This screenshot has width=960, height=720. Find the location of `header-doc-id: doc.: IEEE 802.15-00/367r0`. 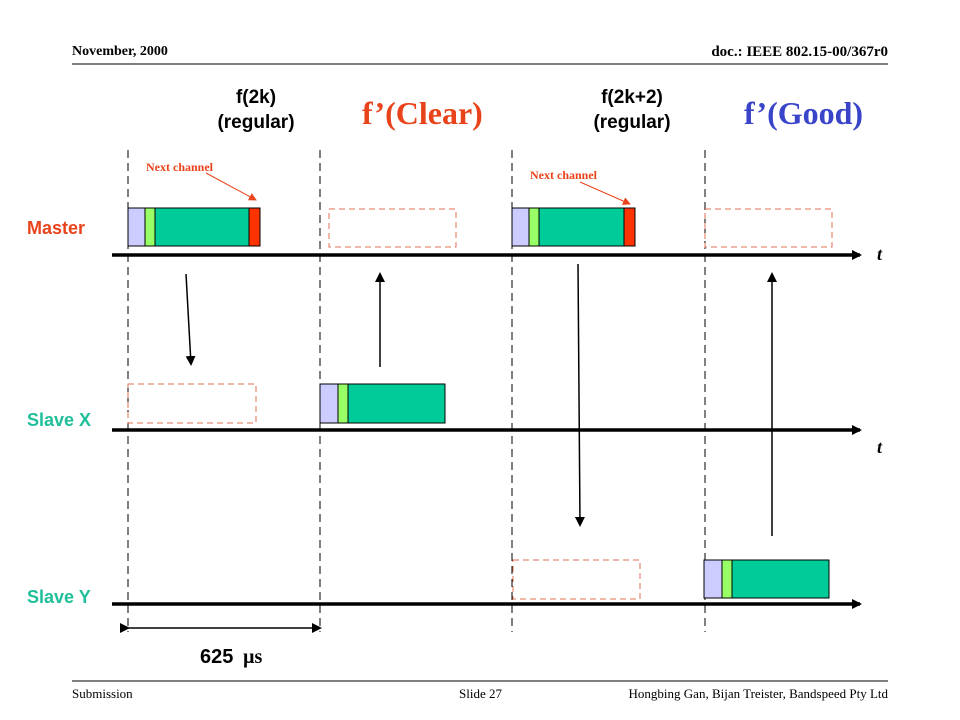

header-doc-id: doc.: IEEE 802.15-00/367r0 is located at coordinates (799, 52).